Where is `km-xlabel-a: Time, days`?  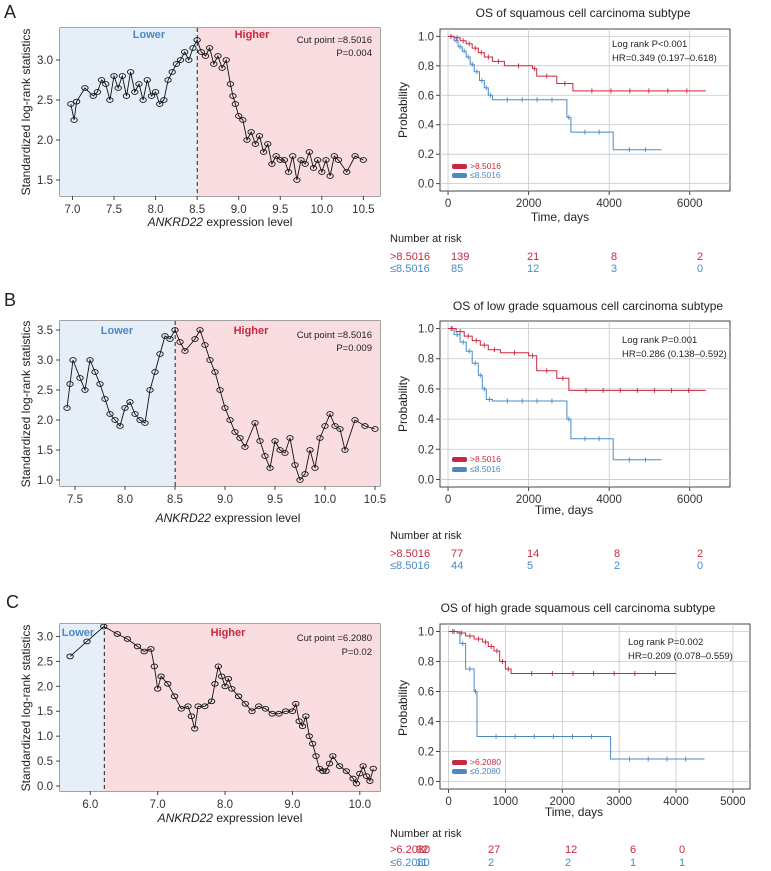 km-xlabel-a: Time, days is located at coordinates (560, 217).